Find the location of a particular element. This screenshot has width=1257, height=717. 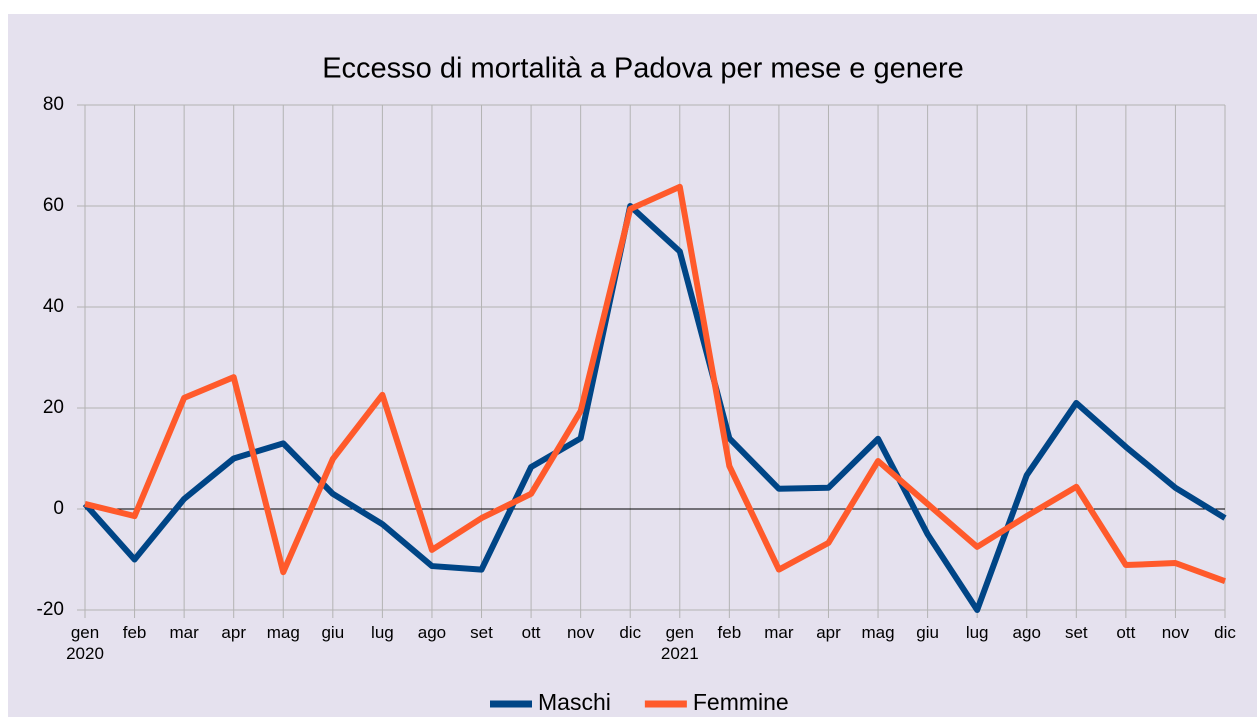

x-tick-label: gen 2021 is located at coordinates (680, 643).